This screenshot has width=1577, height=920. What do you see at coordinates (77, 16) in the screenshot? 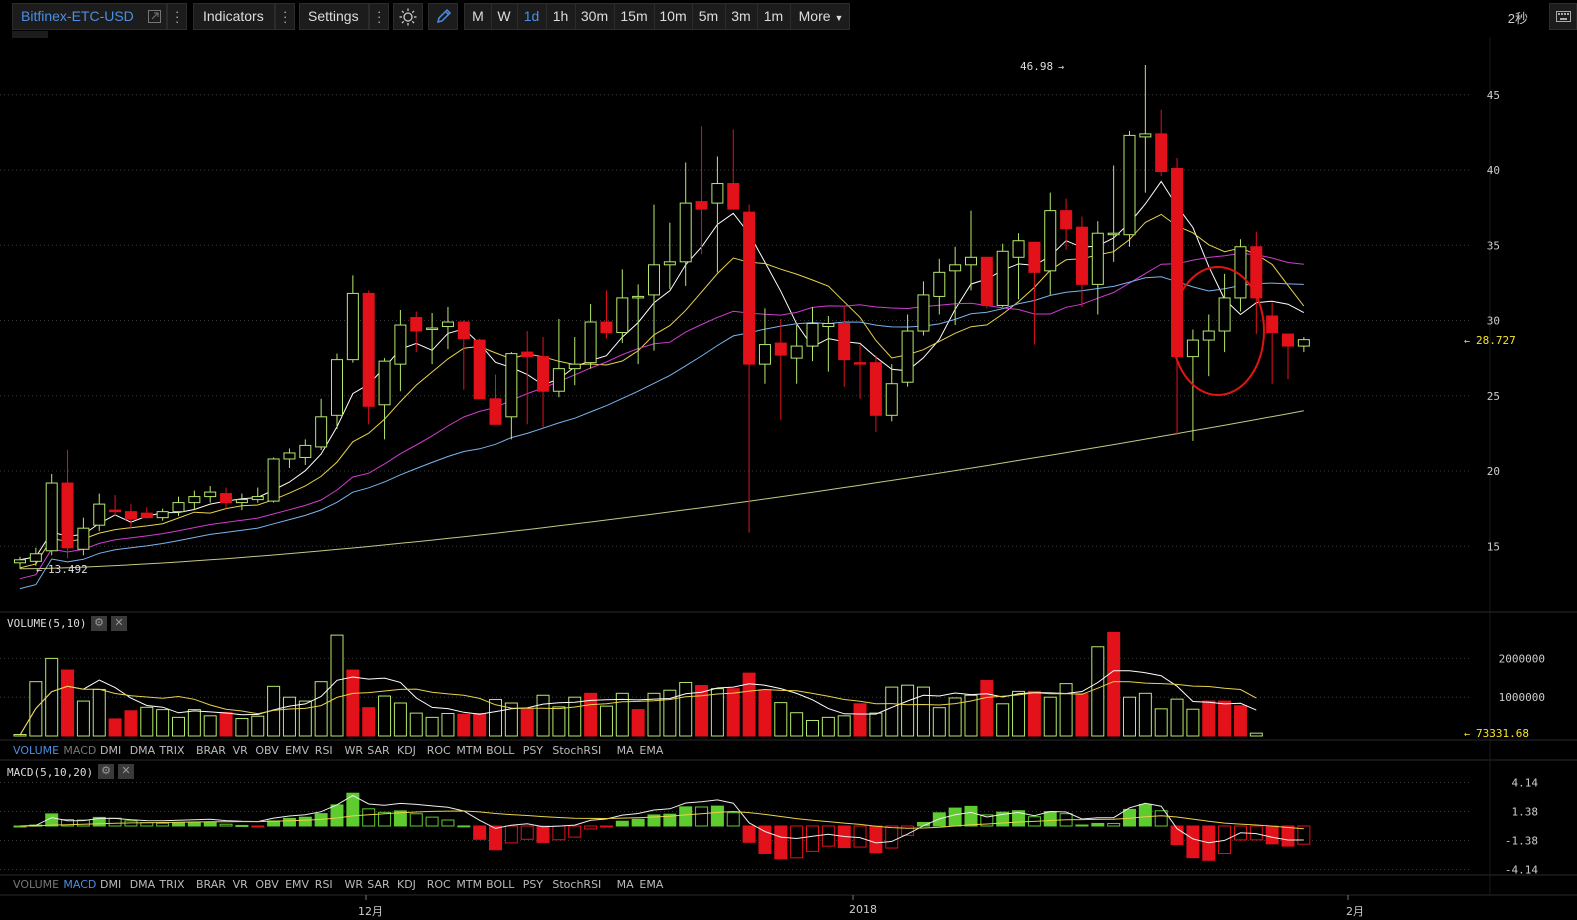
I see `symbol-label: Bitfinex-ETC-USD` at bounding box center [77, 16].